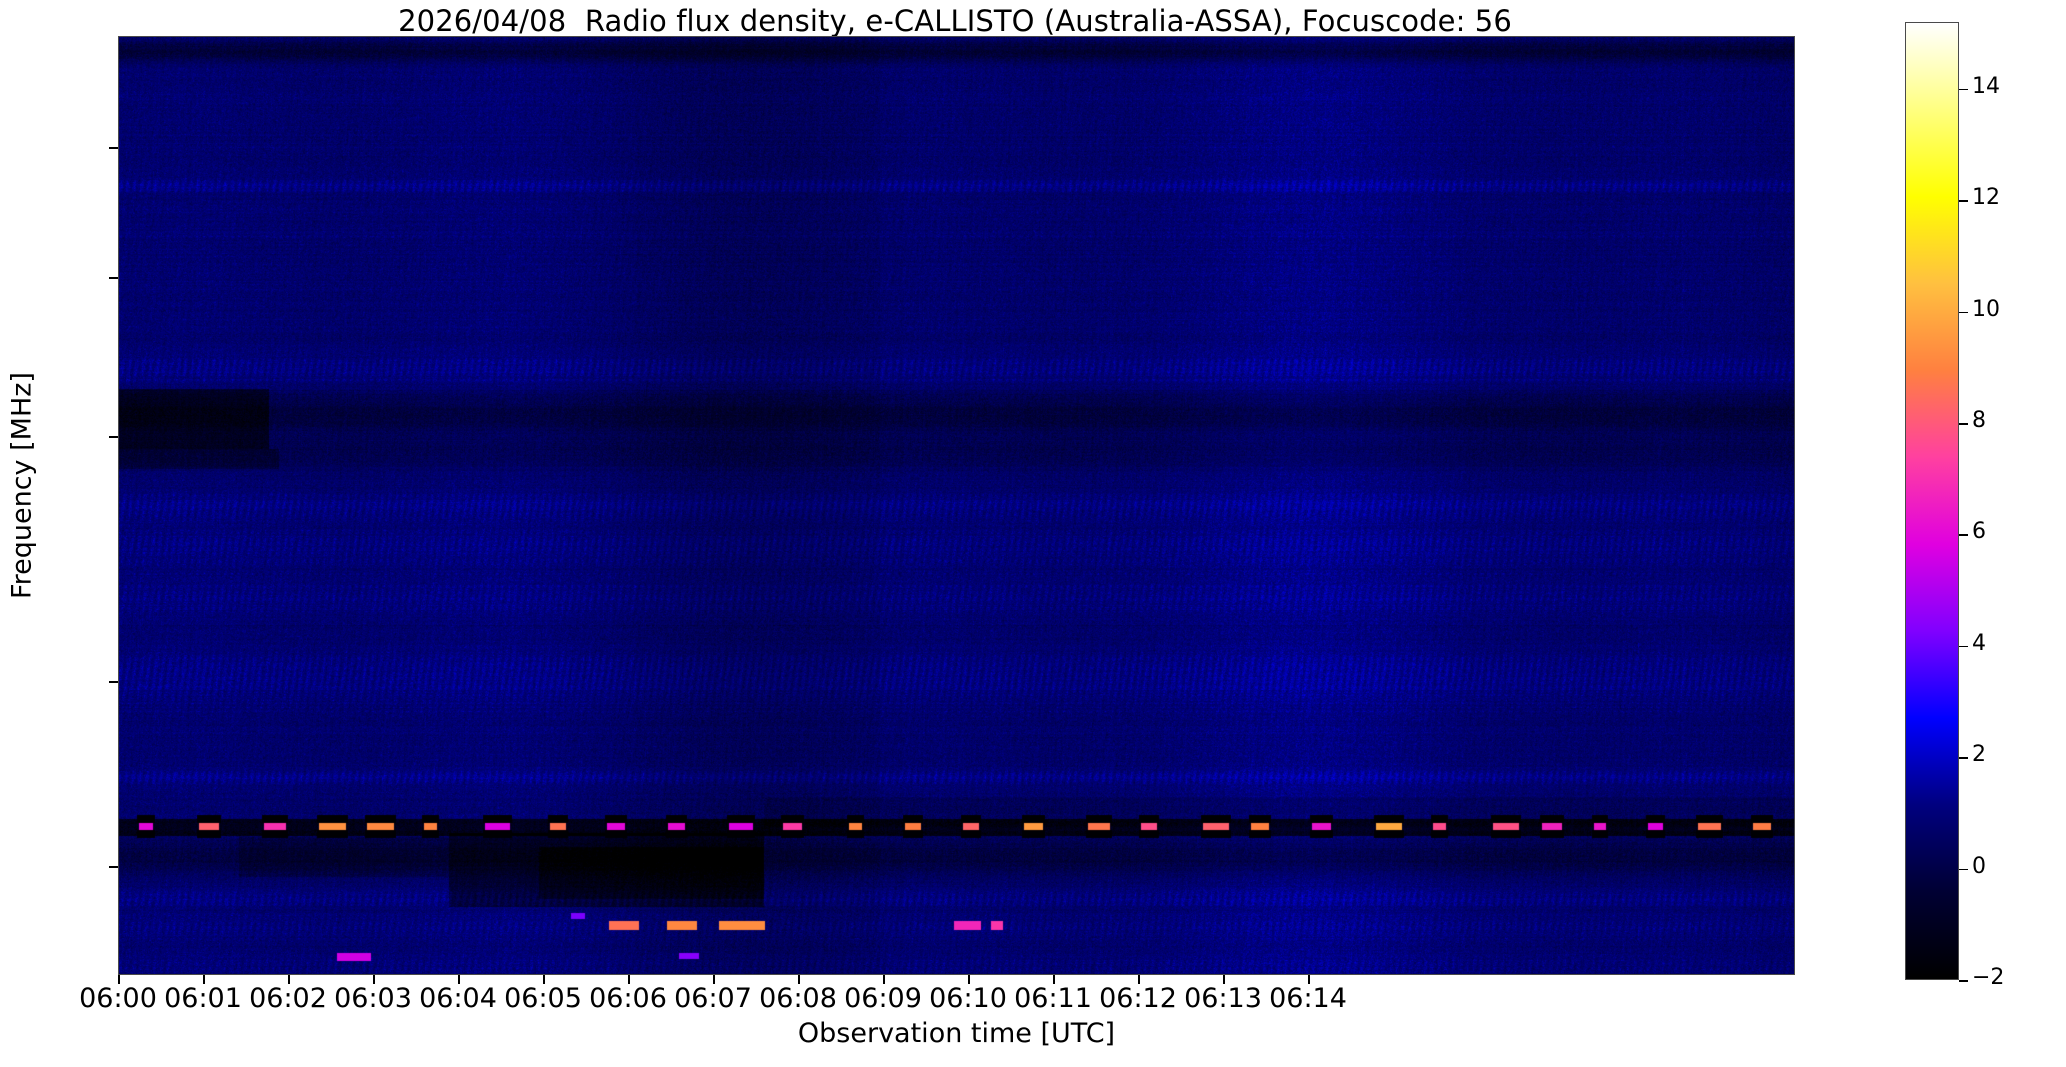 Image resolution: width=2066 pixels, height=1067 pixels. I want to click on colorbar-tick-label: 14, so click(1986, 86).